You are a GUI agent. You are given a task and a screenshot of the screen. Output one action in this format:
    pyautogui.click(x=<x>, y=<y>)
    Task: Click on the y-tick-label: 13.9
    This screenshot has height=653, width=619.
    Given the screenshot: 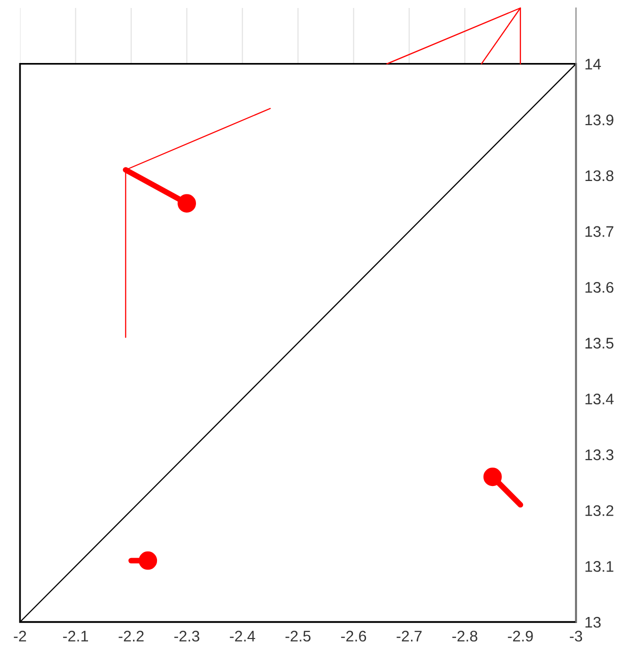 What is the action you would take?
    pyautogui.click(x=600, y=120)
    